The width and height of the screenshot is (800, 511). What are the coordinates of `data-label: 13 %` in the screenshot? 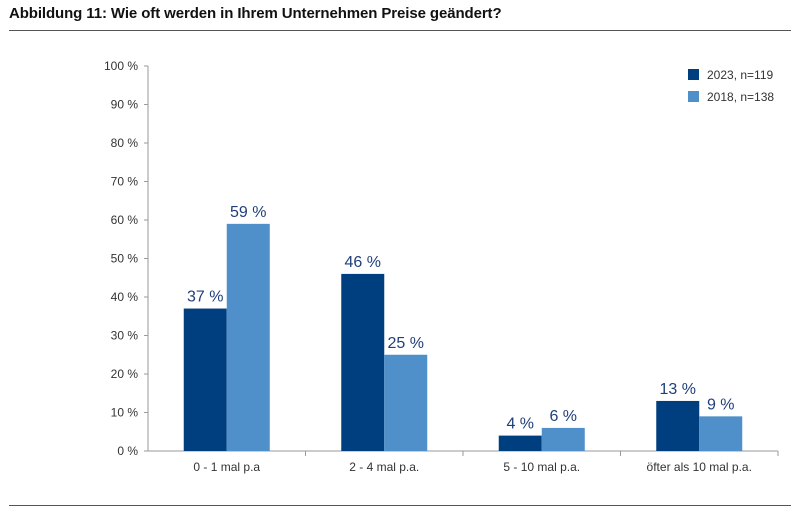 It's located at (678, 389).